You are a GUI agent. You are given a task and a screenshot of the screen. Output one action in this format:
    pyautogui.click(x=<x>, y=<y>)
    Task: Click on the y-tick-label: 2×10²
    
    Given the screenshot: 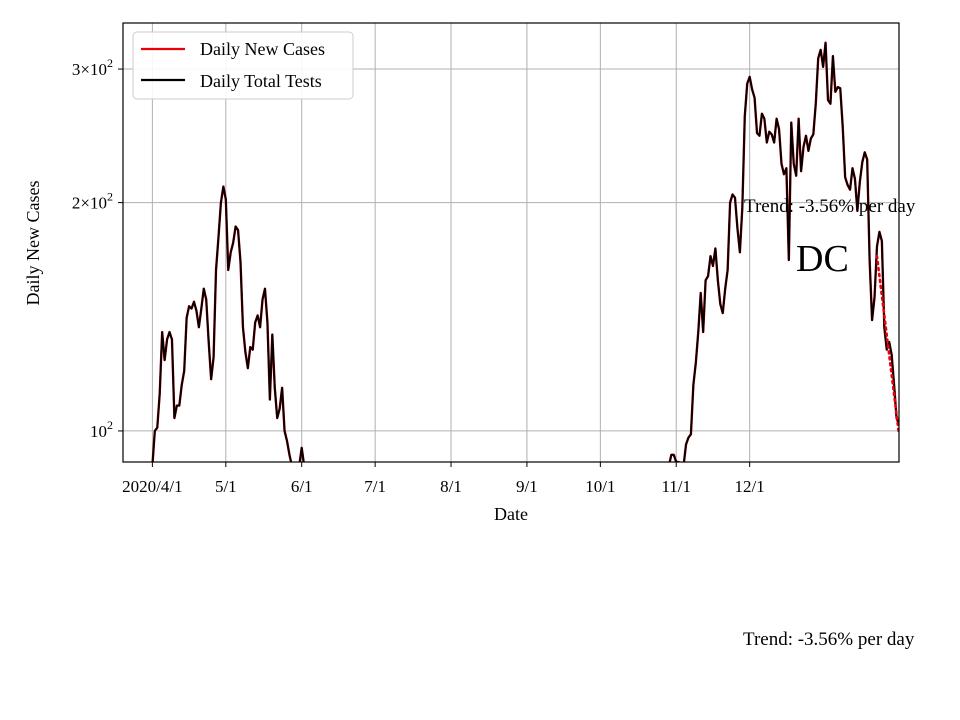 What is the action you would take?
    pyautogui.click(x=92, y=201)
    